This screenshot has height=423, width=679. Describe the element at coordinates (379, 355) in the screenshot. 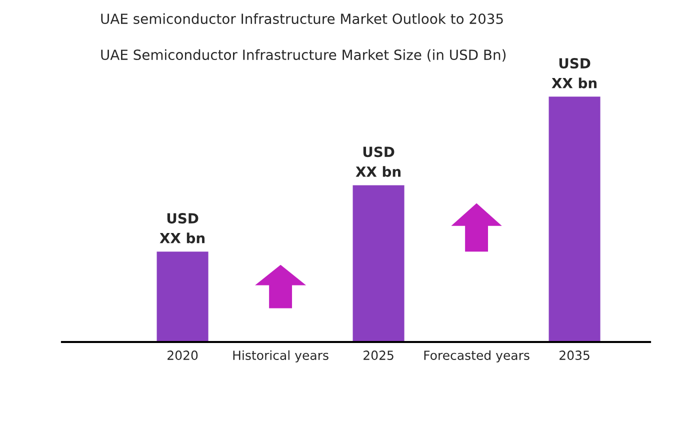

I see `x-tick-label: 2025` at that location.